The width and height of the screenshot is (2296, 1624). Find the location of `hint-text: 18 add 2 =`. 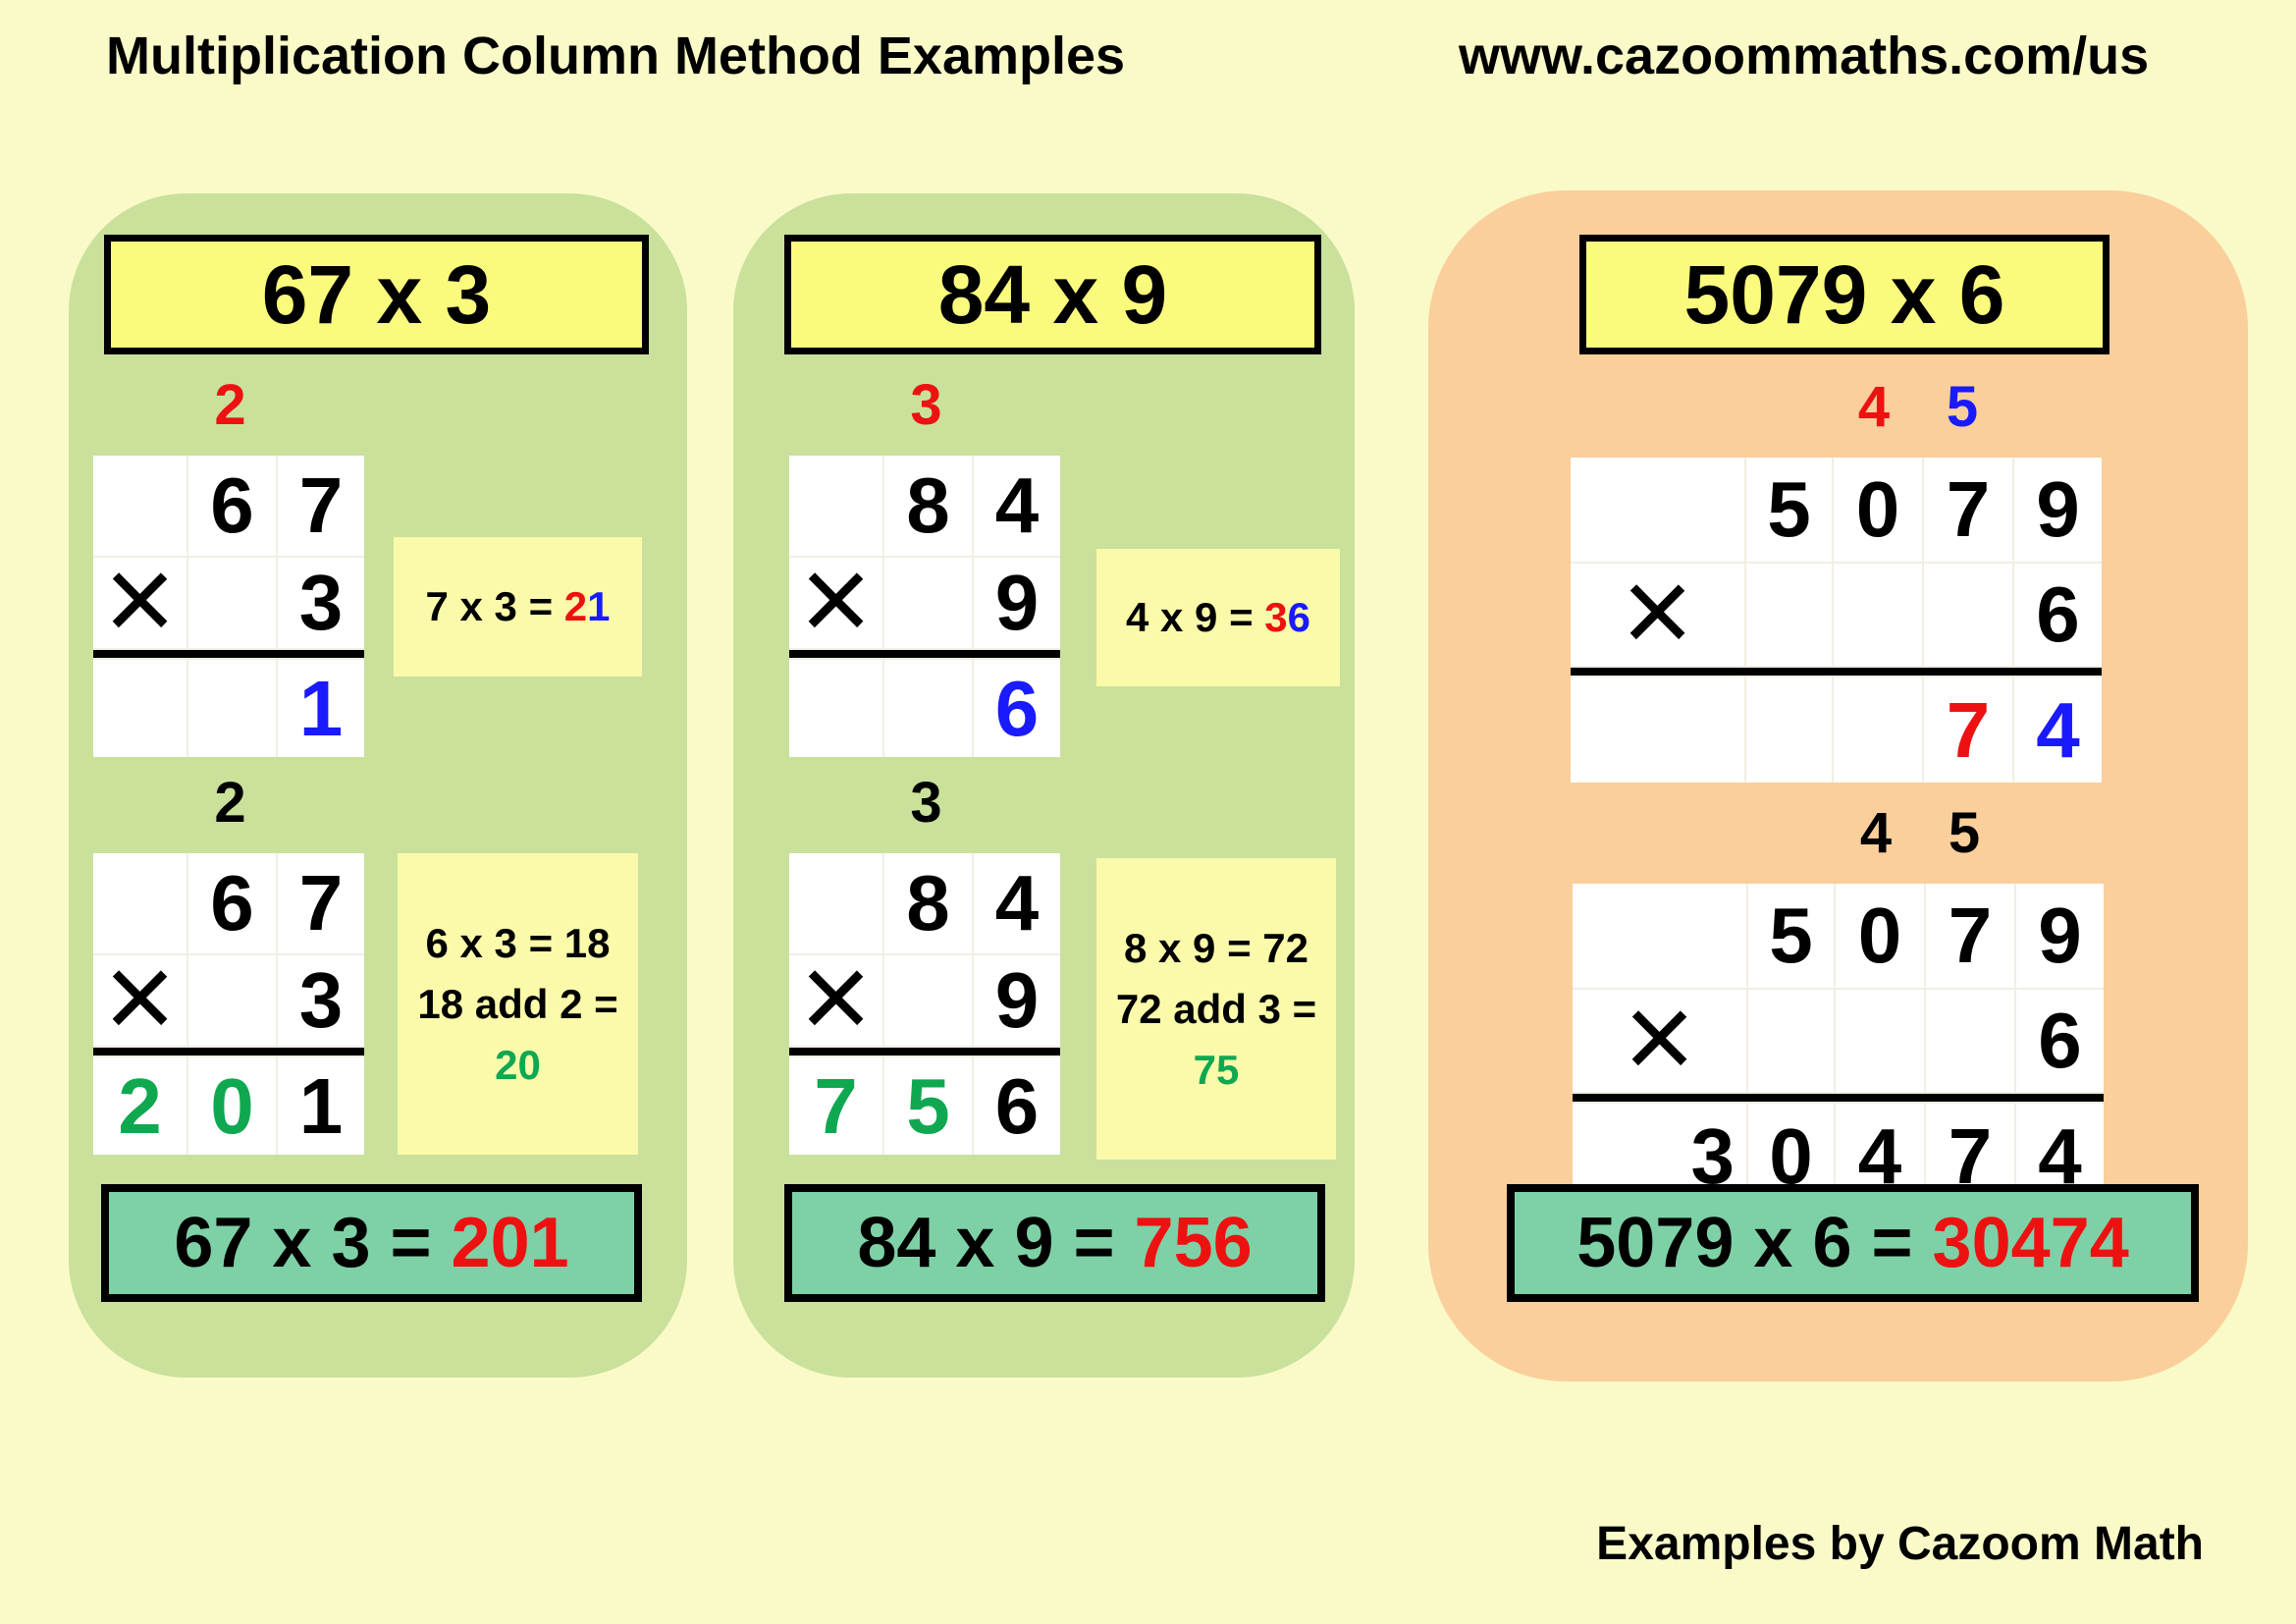

hint-text: 18 add 2 = is located at coordinates (517, 1003).